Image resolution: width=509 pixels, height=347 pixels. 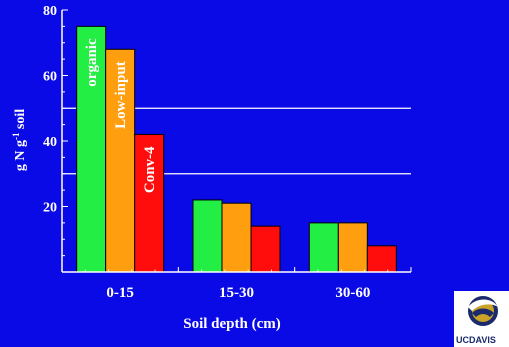 I want to click on series-label-organic: organic, so click(x=92, y=62).